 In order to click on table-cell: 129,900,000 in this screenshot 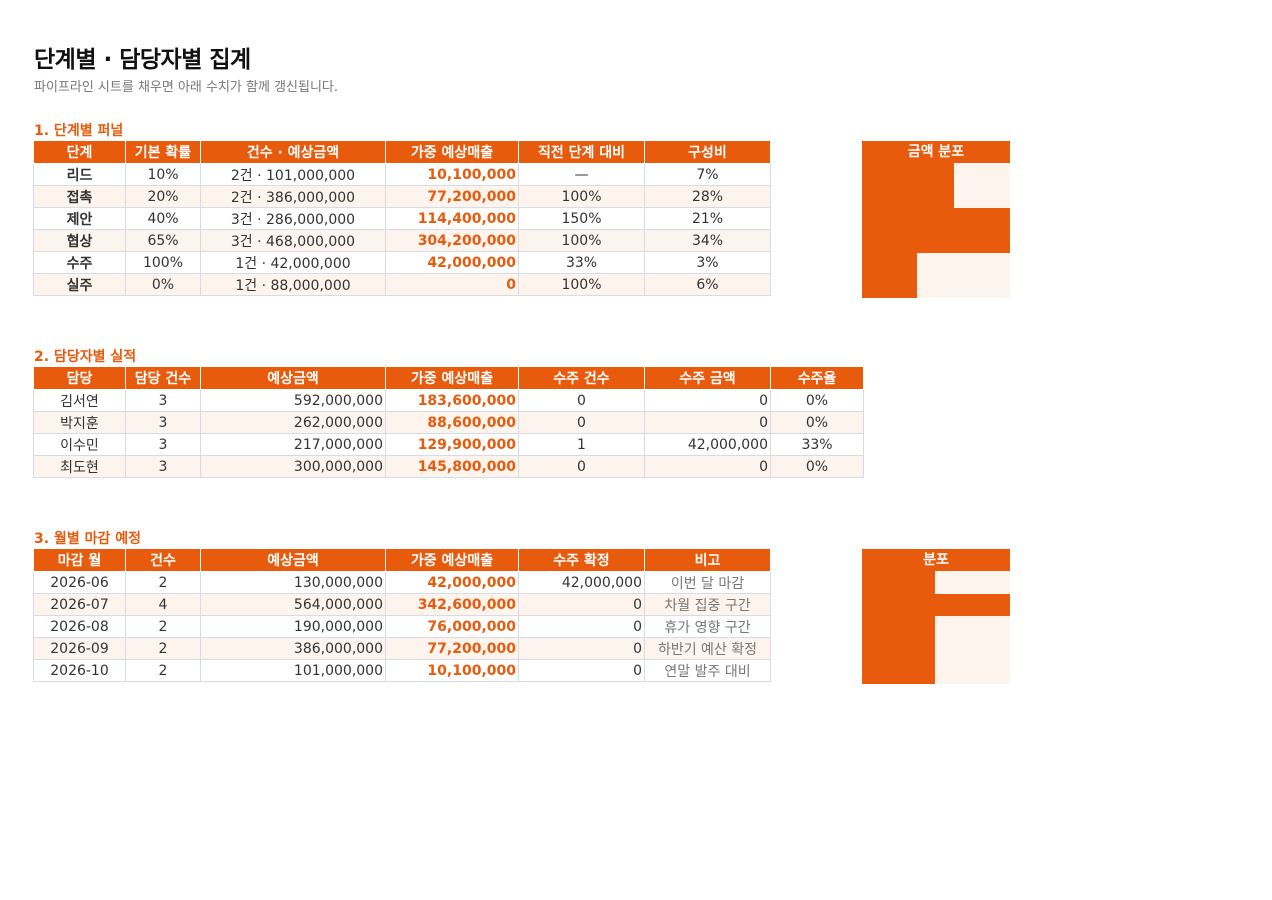, I will do `click(452, 444)`.